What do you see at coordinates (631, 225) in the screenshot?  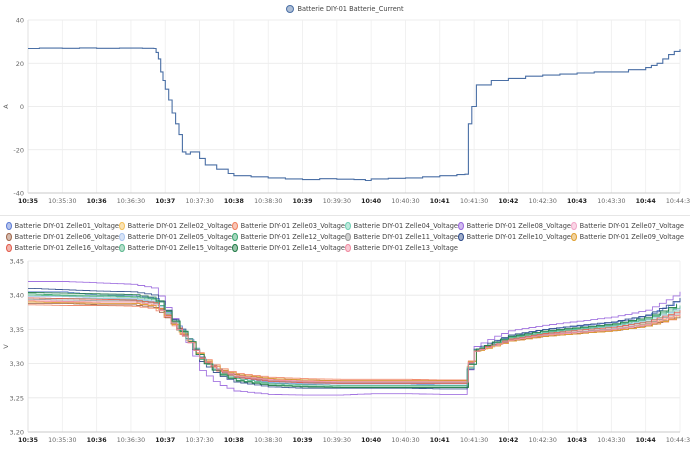 I see `legend-label: Batterie DIY-01 Zelle07_Voltage` at bounding box center [631, 225].